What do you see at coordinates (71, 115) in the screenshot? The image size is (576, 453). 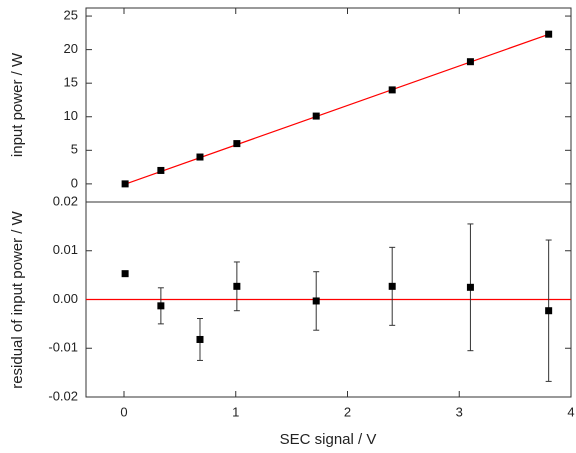 I see `y-tick-label: 10` at bounding box center [71, 115].